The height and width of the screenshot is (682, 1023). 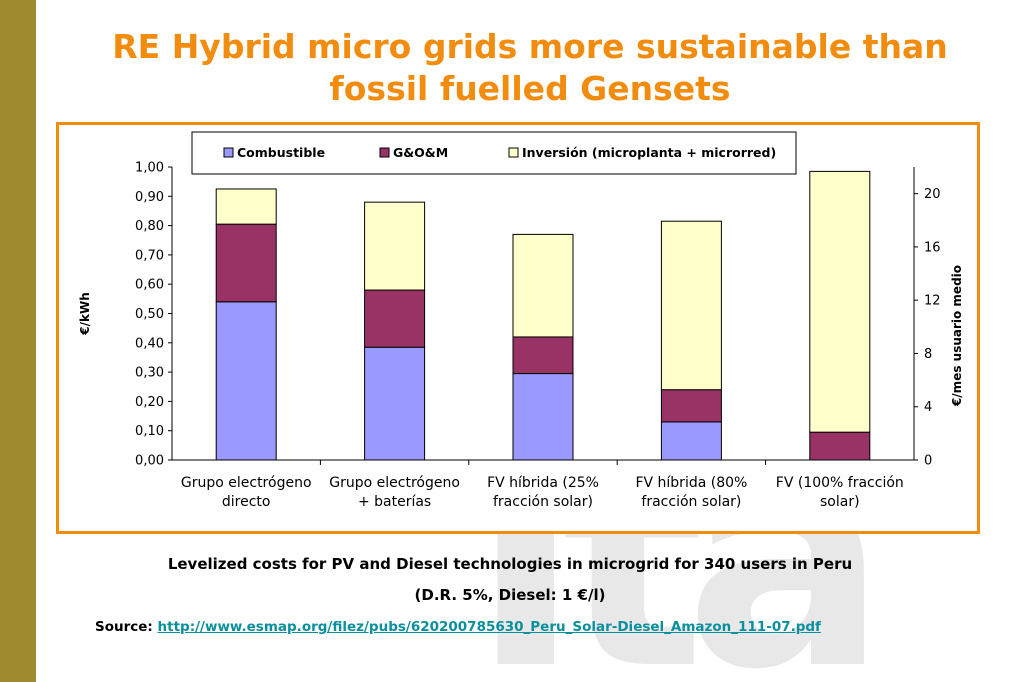 I want to click on x-tick-label: + baterías, so click(x=394, y=502).